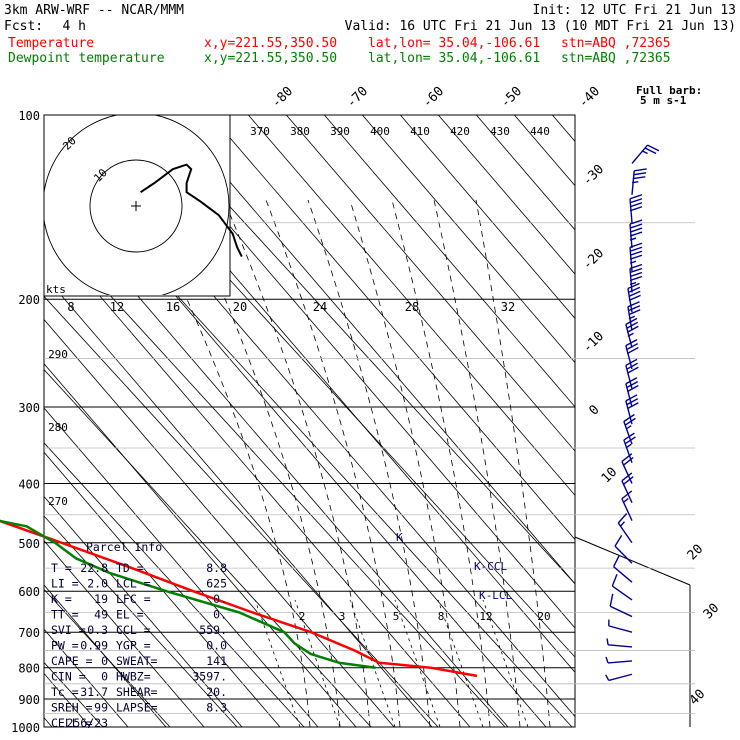  Describe the element at coordinates (500, 131) in the screenshot. I see `theta-label: 430` at that location.